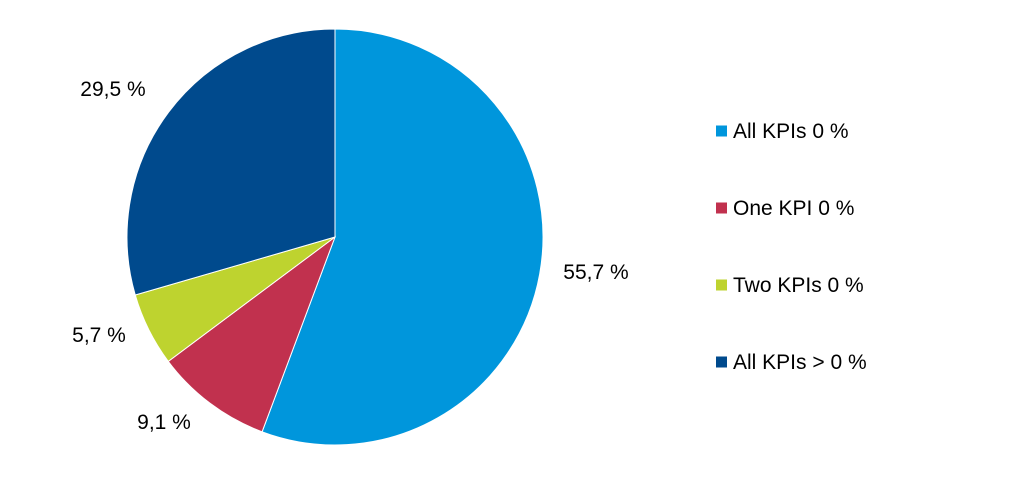 Image resolution: width=1016 pixels, height=477 pixels. I want to click on data-label-4: 29,5 %, so click(112, 89).